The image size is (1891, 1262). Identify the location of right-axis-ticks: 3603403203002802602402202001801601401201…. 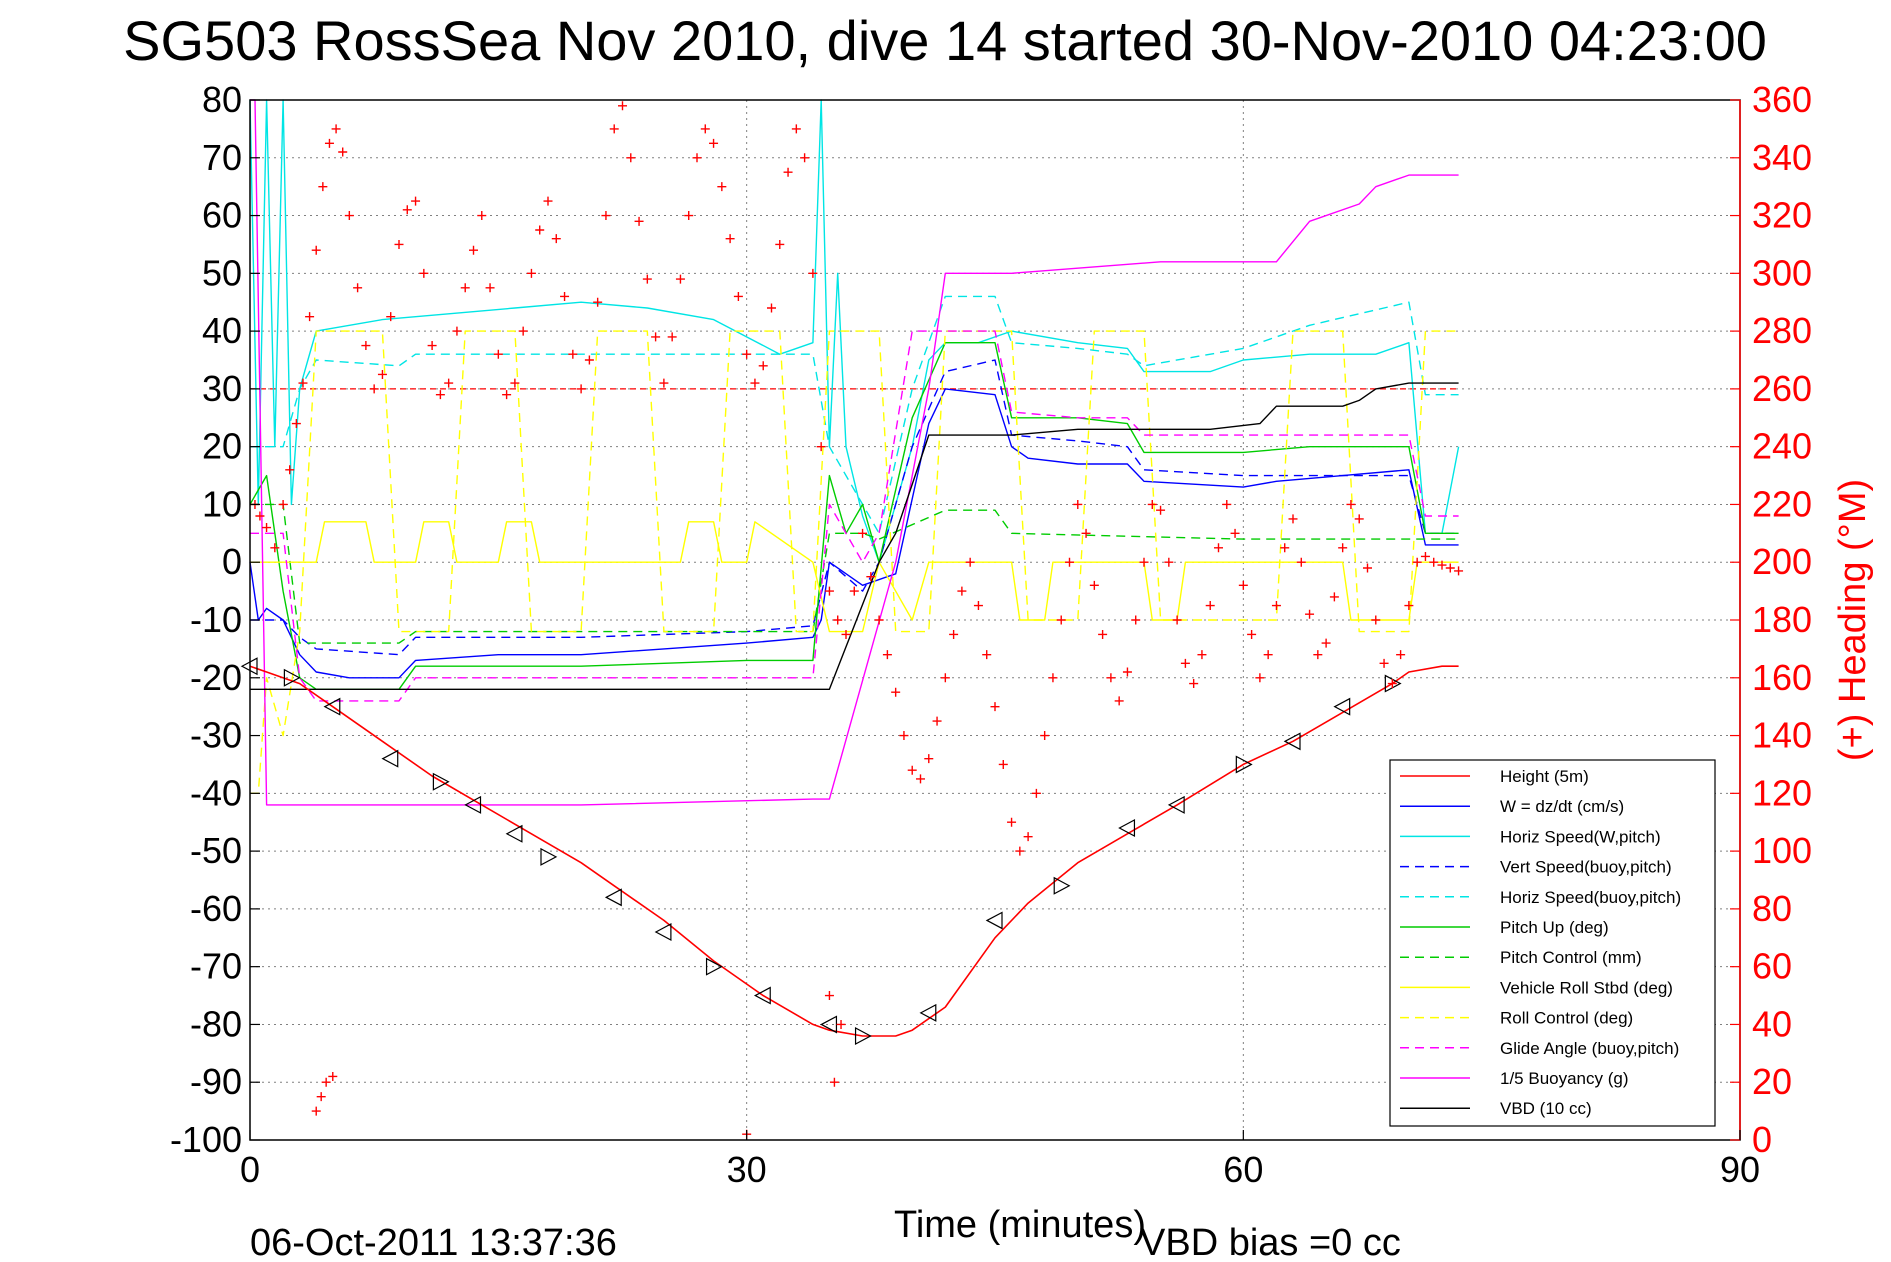
(1771, 619).